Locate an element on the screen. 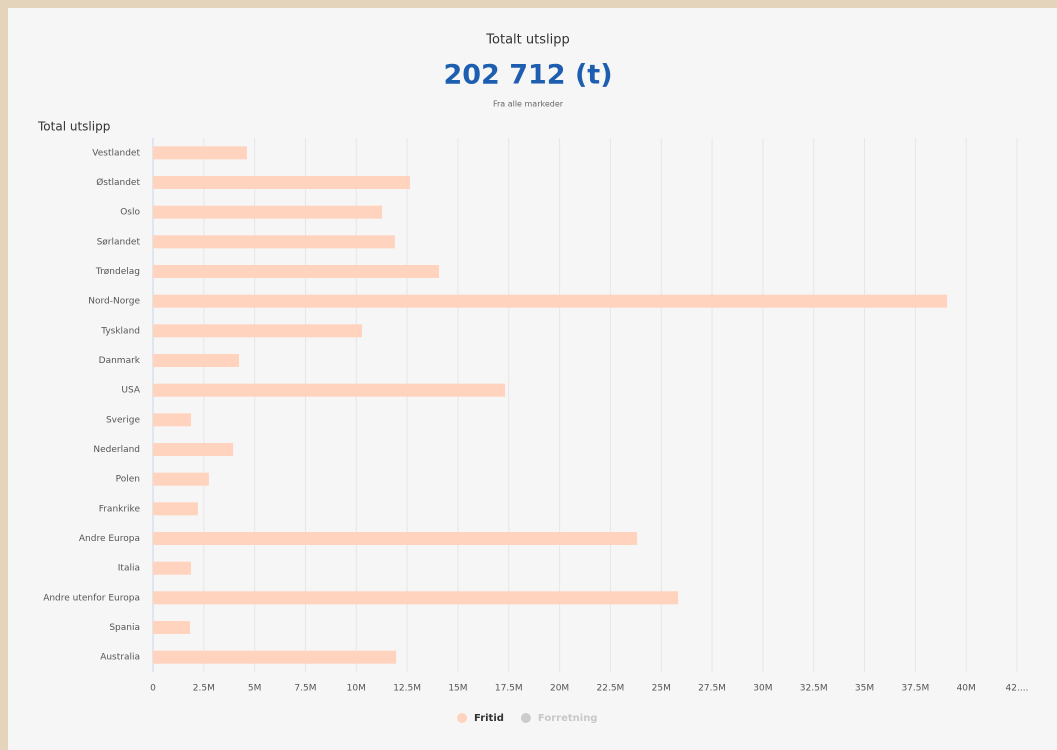 The image size is (1057, 750). x-tick-label: 35M is located at coordinates (864, 689).